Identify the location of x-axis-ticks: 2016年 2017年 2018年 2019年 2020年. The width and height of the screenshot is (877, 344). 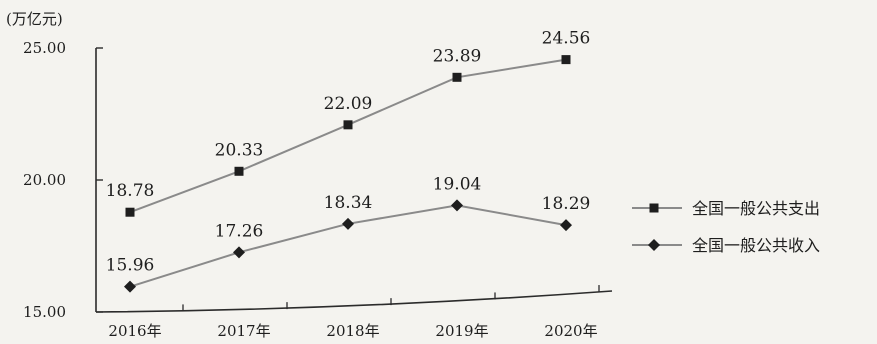
(354, 312).